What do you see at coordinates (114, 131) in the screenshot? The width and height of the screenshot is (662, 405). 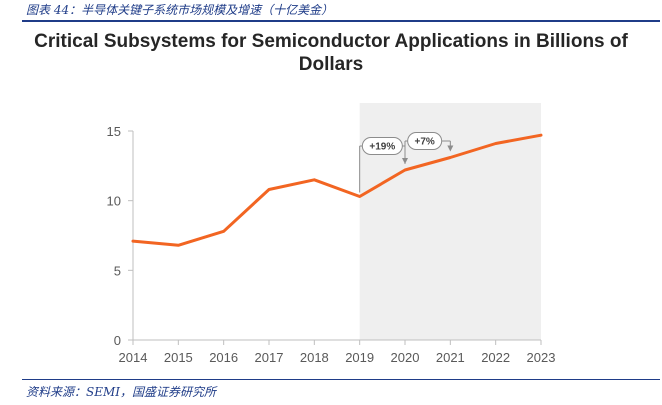 I see `y-tick-label: 15` at bounding box center [114, 131].